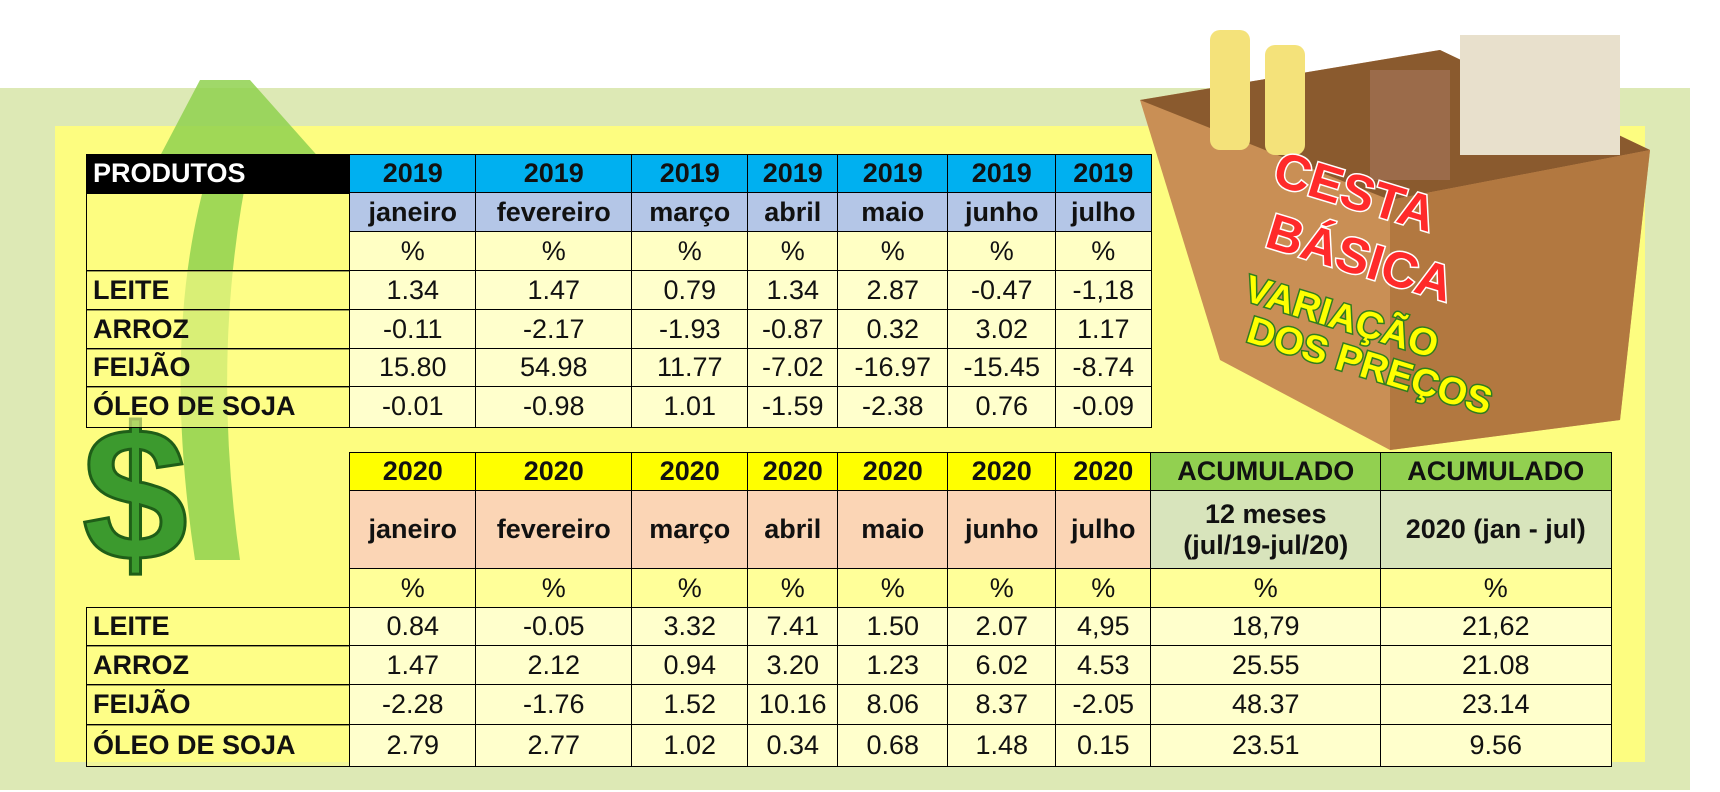  Describe the element at coordinates (1496, 745) in the screenshot. I see `value-cell: 9.56` at that location.